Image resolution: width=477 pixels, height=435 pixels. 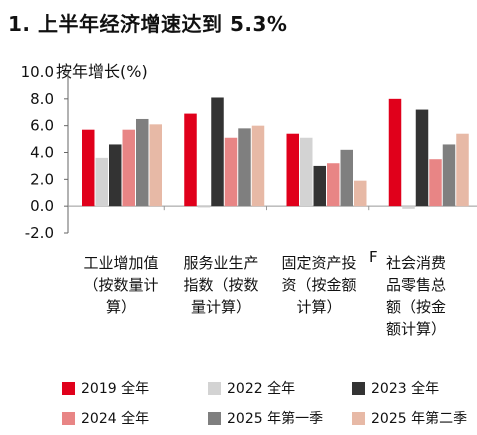 I want to click on category-label-line: 服务业生产, so click(x=221, y=263).